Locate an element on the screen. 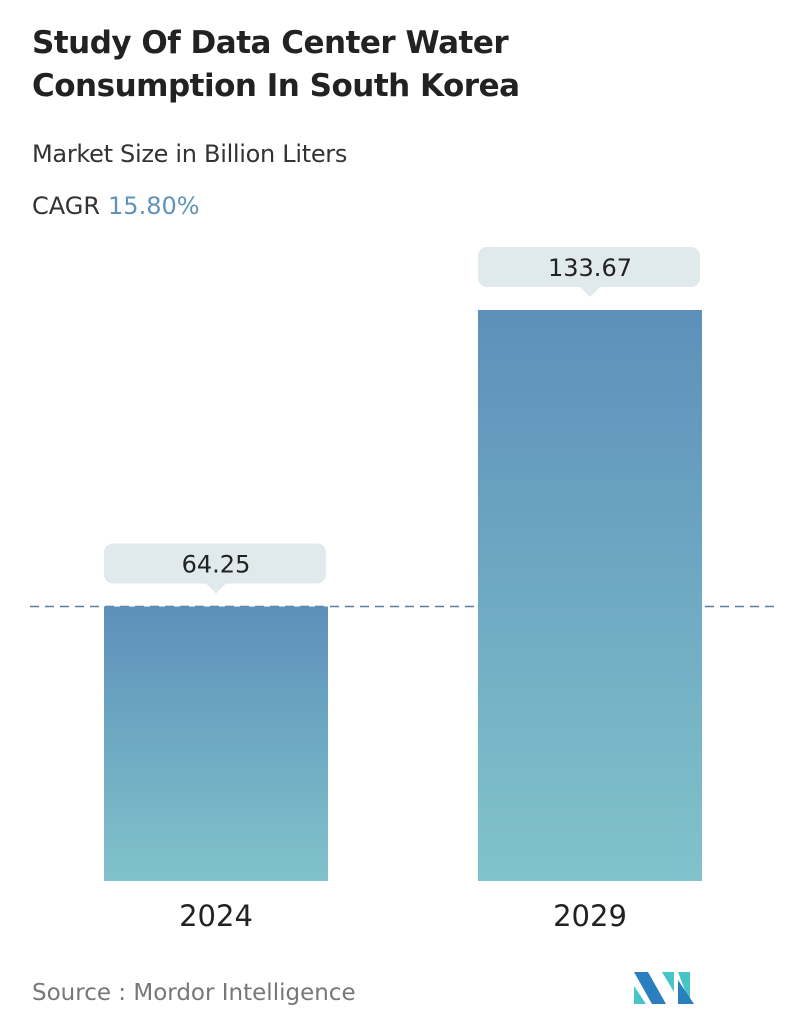 This screenshot has height=1034, width=796. mordor-logo-icon is located at coordinates (664, 988).